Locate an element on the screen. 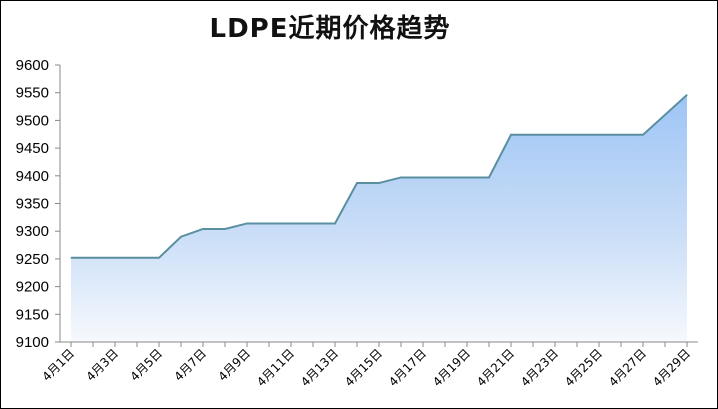 This screenshot has width=718, height=409. x-tick-label: 4月27日 is located at coordinates (627, 367).